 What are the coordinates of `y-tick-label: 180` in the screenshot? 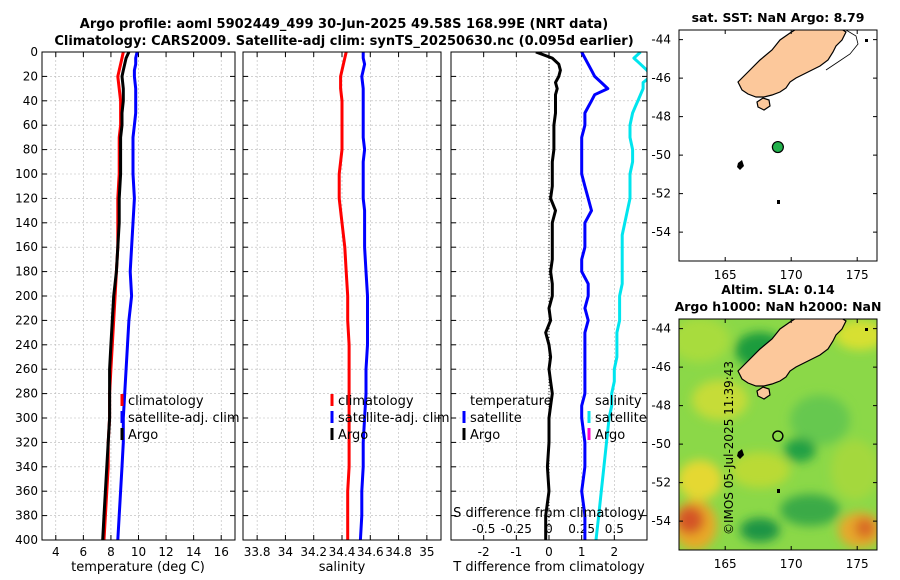 It's located at (26, 272).